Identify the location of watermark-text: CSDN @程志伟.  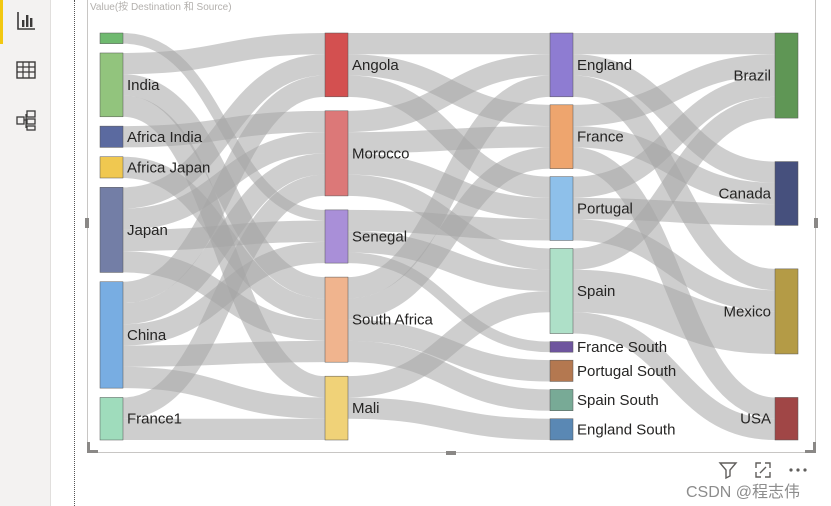
(743, 492).